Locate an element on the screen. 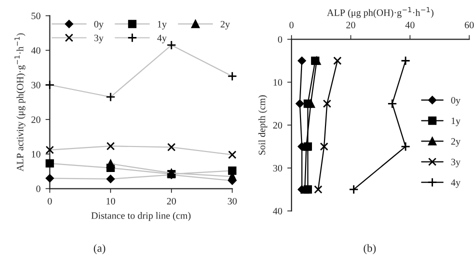 The height and width of the screenshot is (262, 474). y-axis-title: ALP activity (μg ph(OH)·g$^{−1}$·h$^{−1}$) is located at coordinates (20, 102).